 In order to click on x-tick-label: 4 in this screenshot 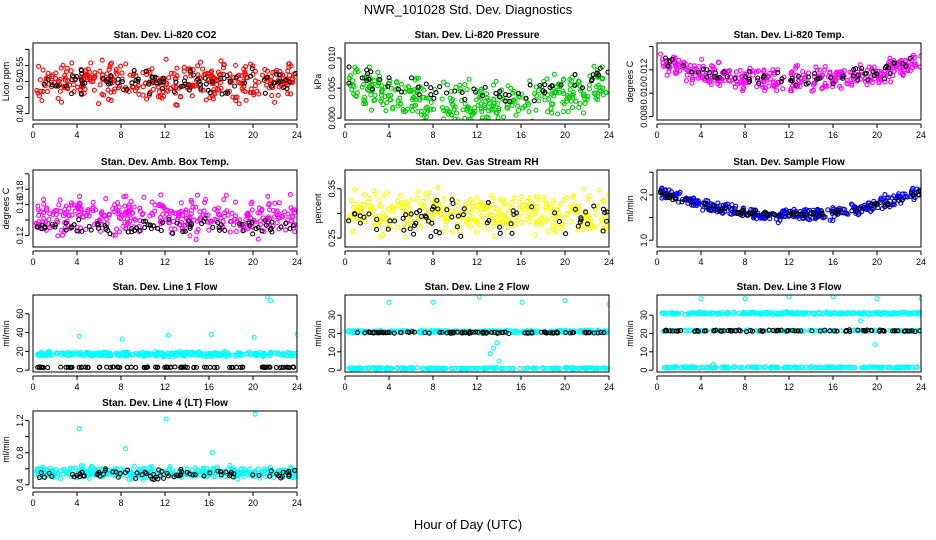, I will do `click(76, 262)`.